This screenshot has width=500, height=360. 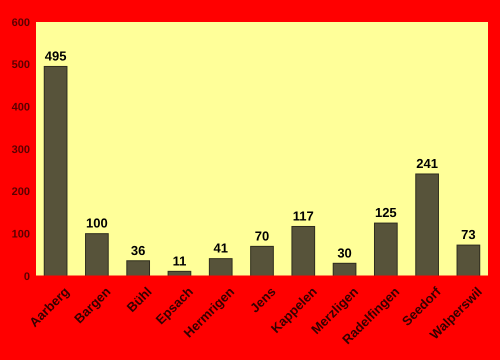 I want to click on y-tick-label: 400, so click(x=21, y=108).